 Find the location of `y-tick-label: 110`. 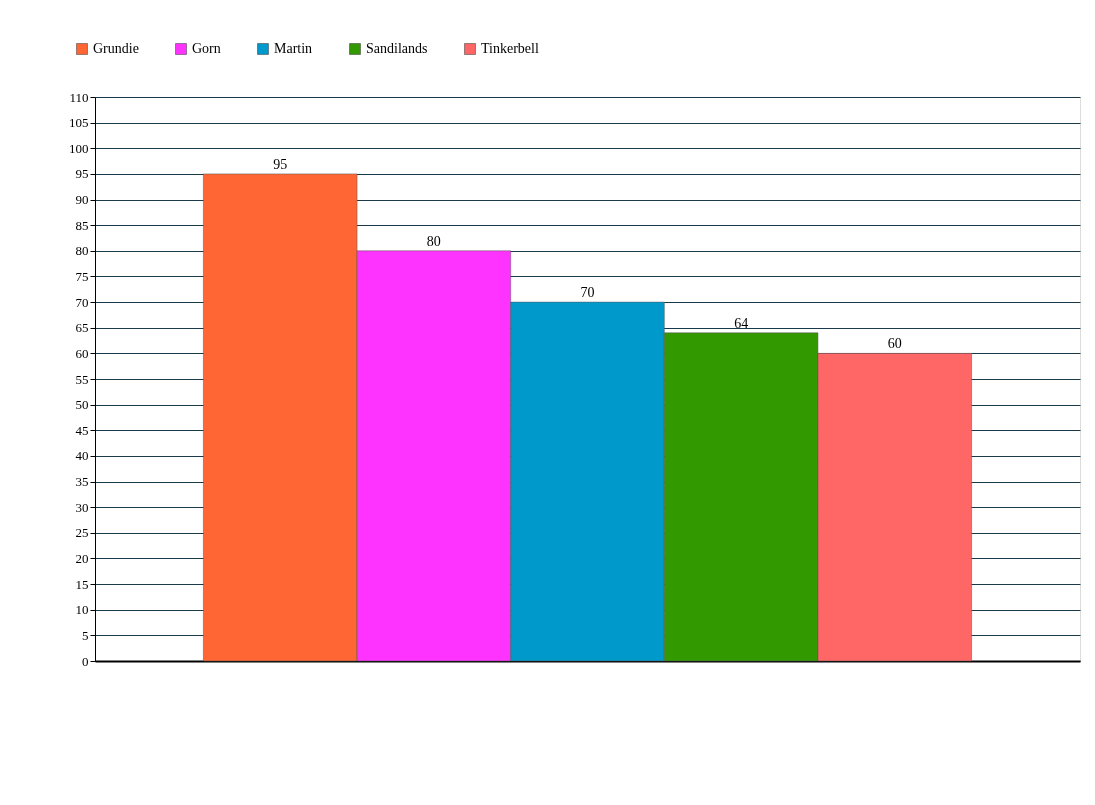

y-tick-label: 110 is located at coordinates (79, 97).